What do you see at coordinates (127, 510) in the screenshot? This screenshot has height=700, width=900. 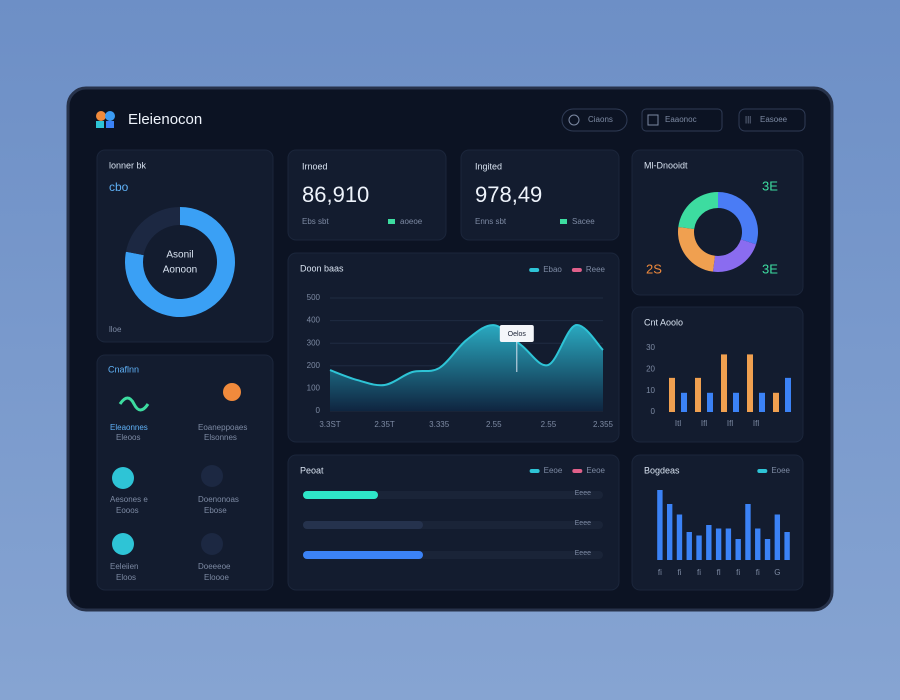 I see `list-sub: Eooos` at bounding box center [127, 510].